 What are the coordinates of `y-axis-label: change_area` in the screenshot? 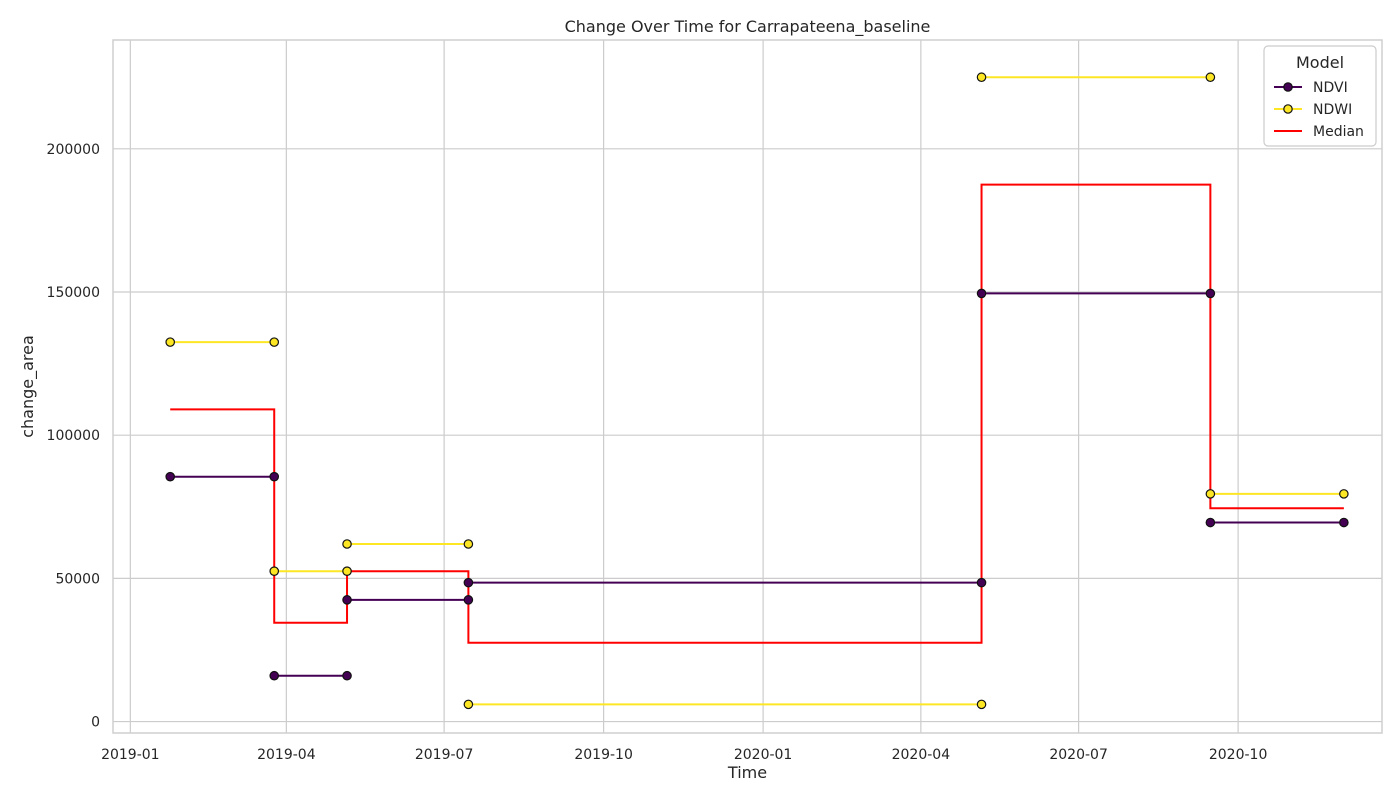 It's located at (28, 386).